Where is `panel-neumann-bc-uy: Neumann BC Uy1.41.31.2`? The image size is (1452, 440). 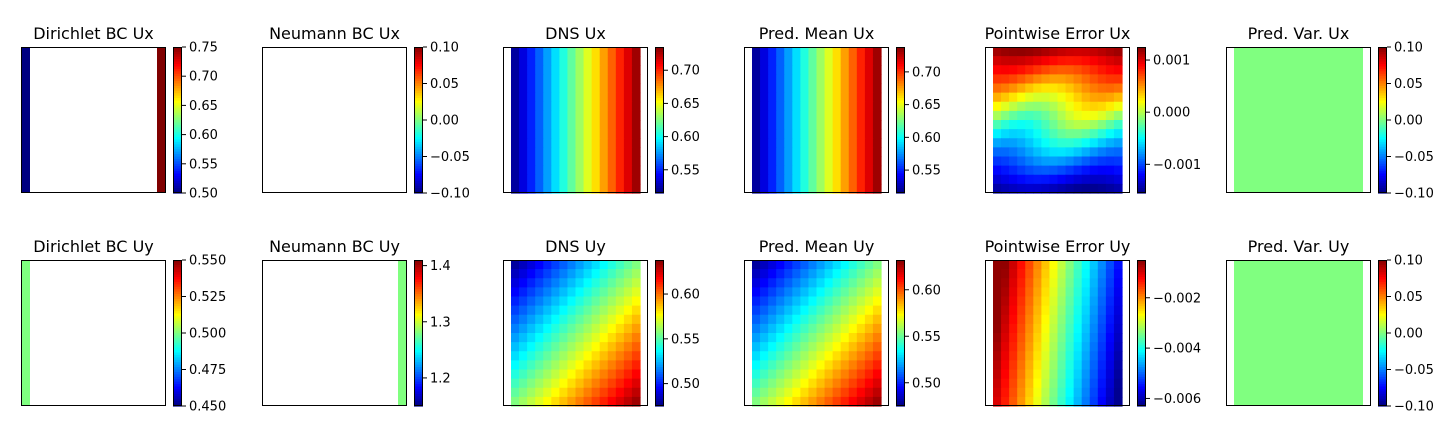 panel-neumann-bc-uy: Neumann BC Uy1.41.31.2 is located at coordinates (356, 322).